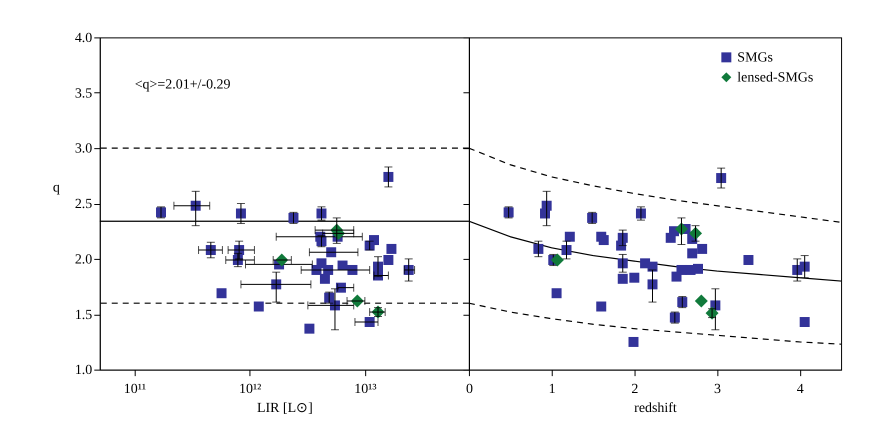 Image resolution: width=872 pixels, height=436 pixels. What do you see at coordinates (83, 38) in the screenshot?
I see `y-tick-label: 4.0` at bounding box center [83, 38].